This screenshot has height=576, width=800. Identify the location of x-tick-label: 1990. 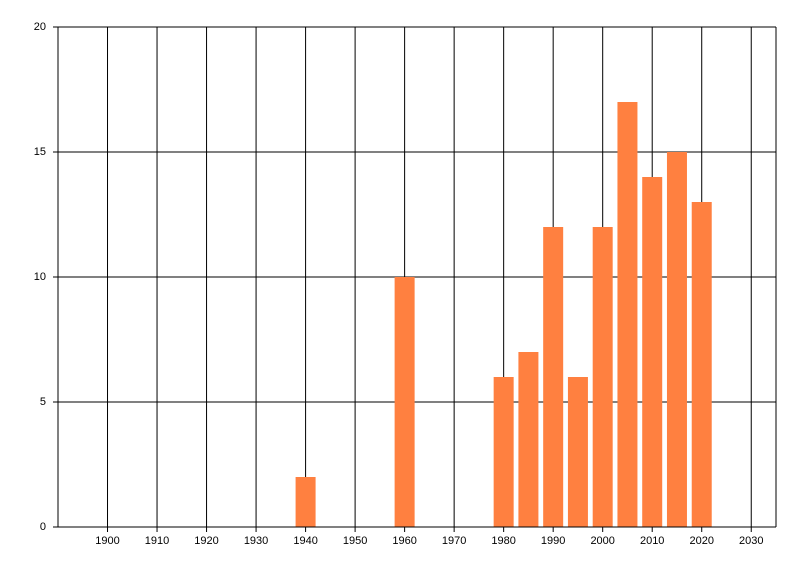
(553, 541).